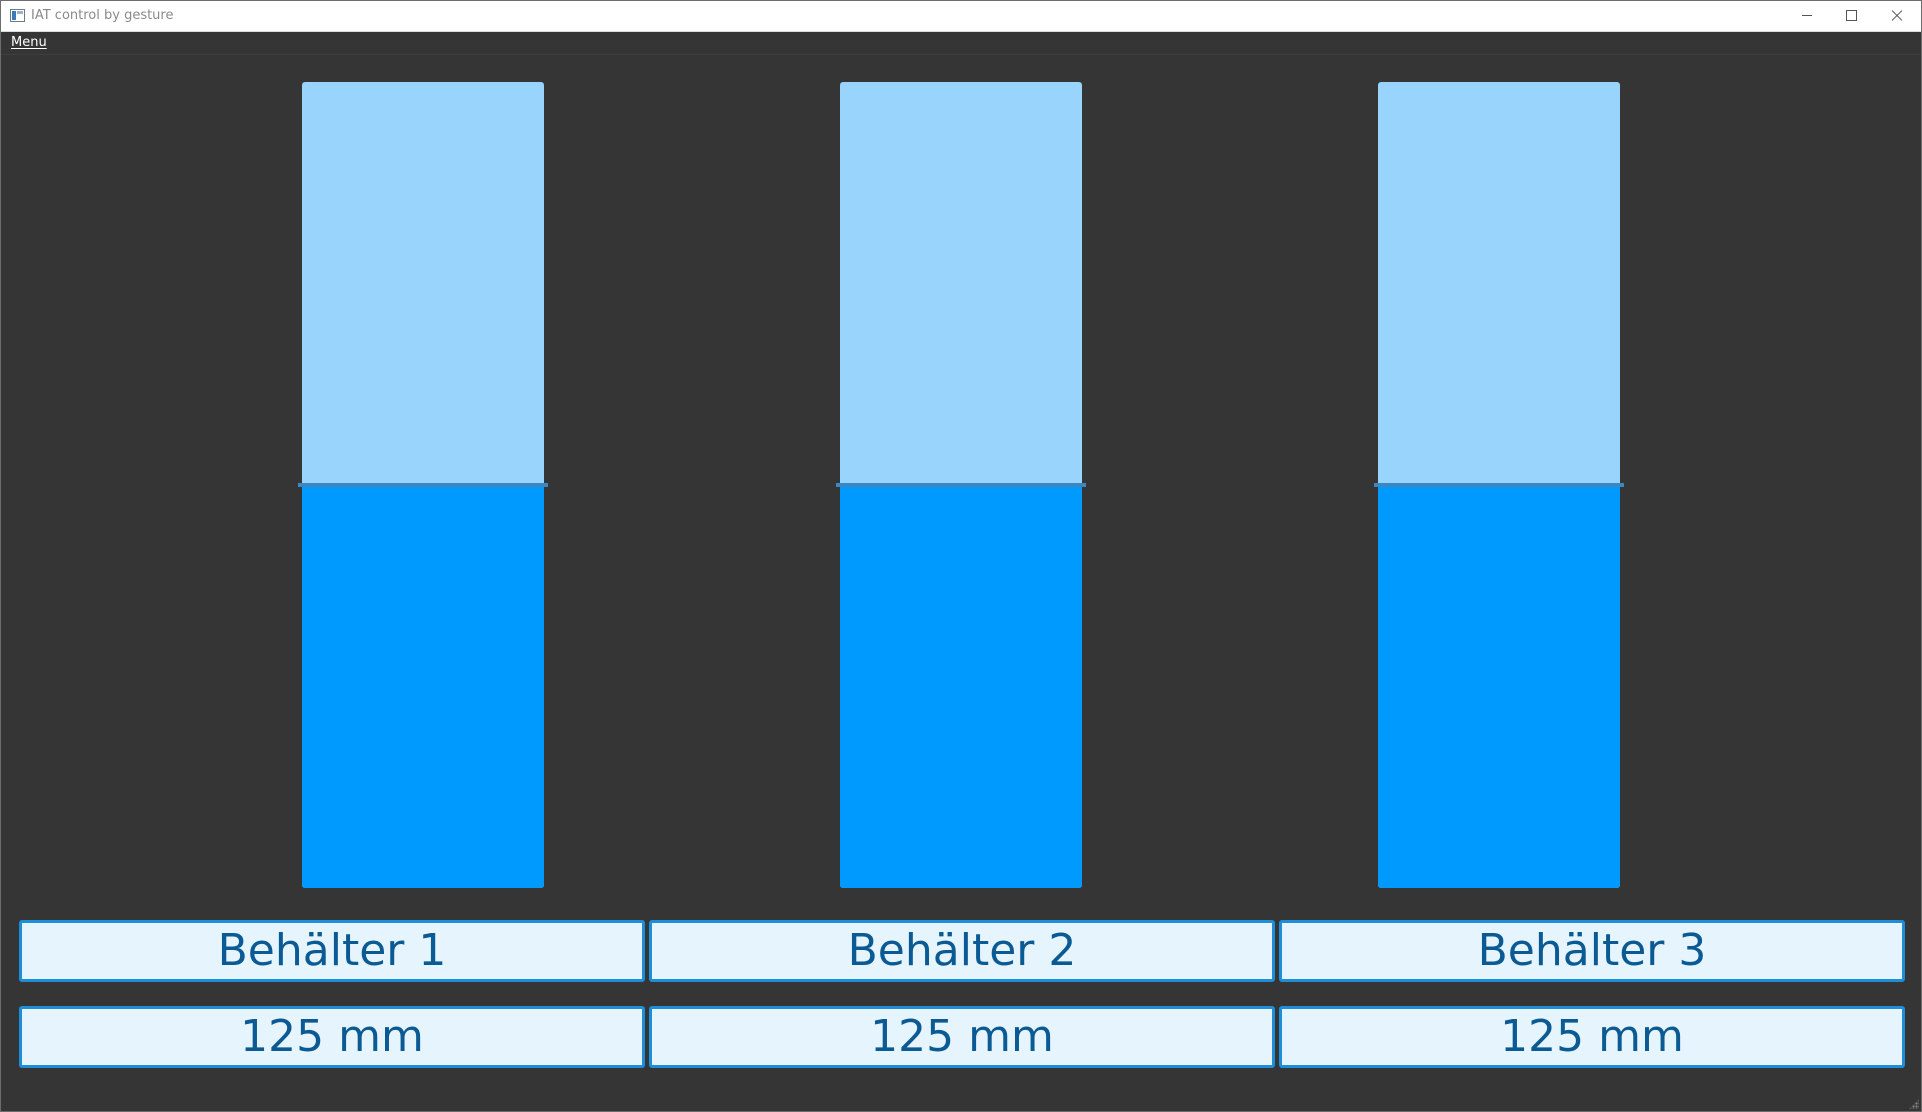 The width and height of the screenshot is (1922, 1112). I want to click on tank-1-gauge, so click(423, 485).